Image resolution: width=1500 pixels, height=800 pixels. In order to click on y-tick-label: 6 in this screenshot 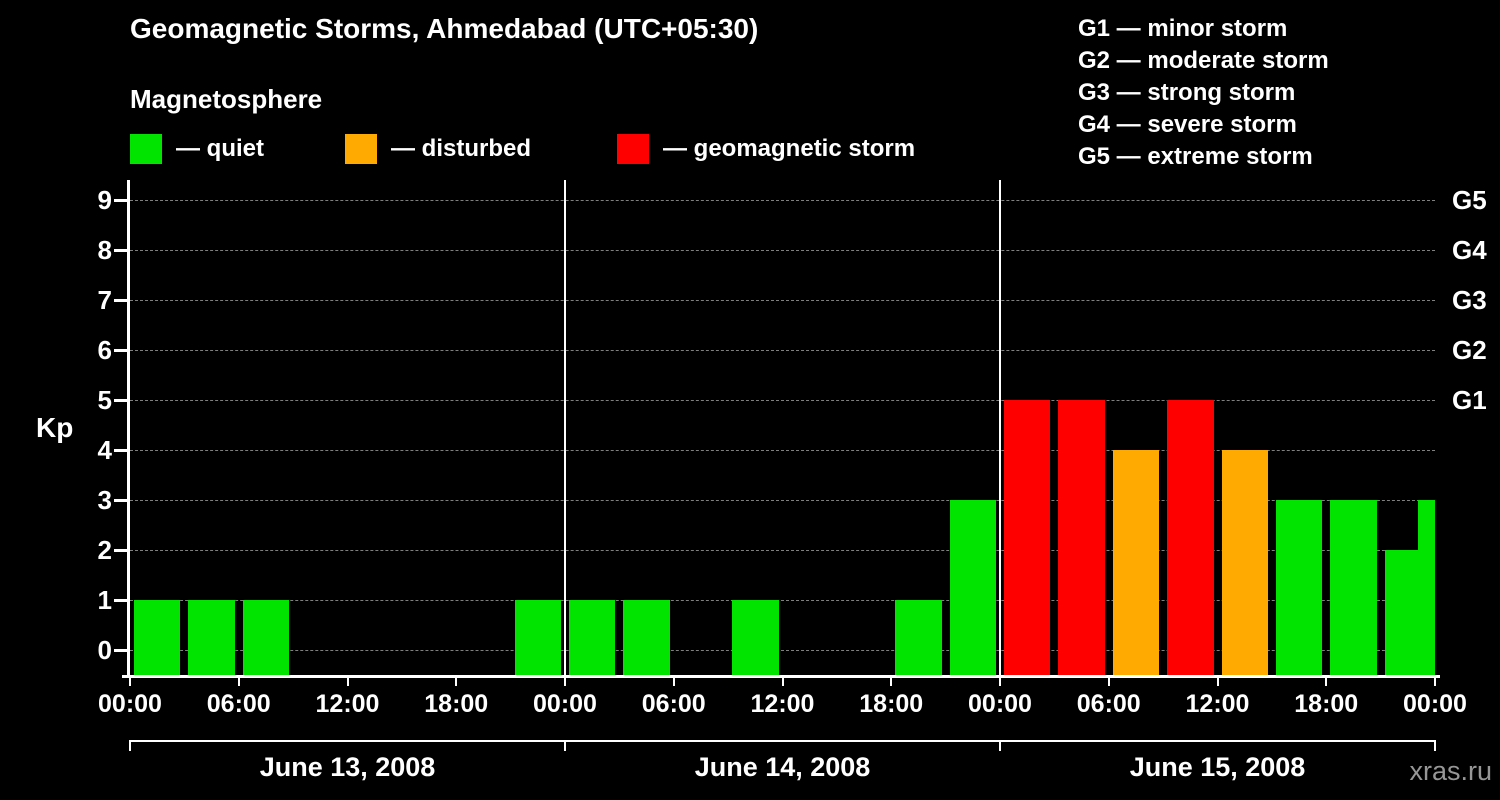, I will do `click(104, 350)`.